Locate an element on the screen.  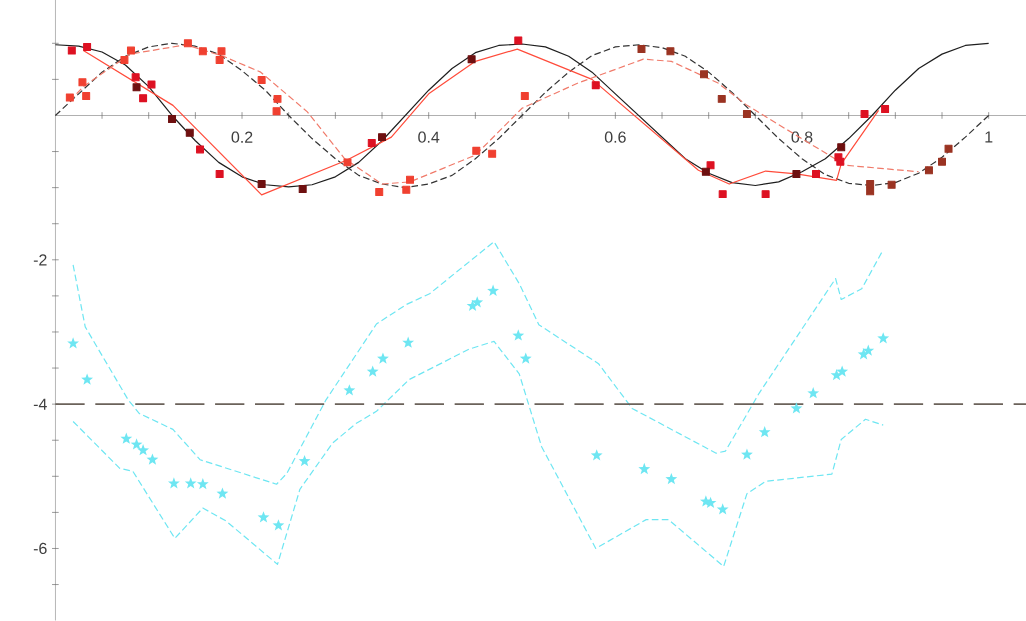
x-tick-label: 1 is located at coordinates (989, 137).